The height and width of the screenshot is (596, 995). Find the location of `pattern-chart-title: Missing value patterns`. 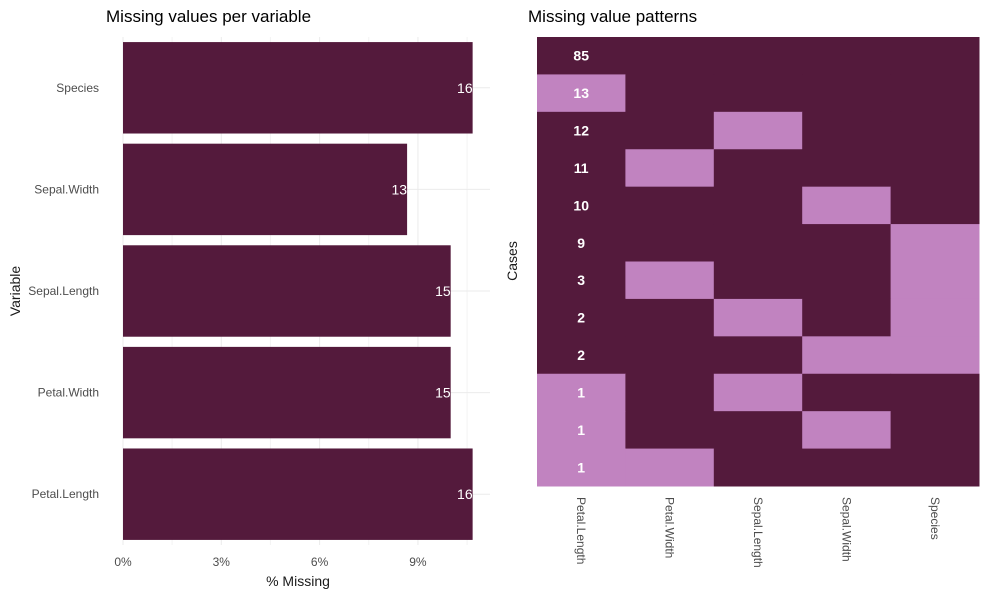

pattern-chart-title: Missing value patterns is located at coordinates (612, 16).